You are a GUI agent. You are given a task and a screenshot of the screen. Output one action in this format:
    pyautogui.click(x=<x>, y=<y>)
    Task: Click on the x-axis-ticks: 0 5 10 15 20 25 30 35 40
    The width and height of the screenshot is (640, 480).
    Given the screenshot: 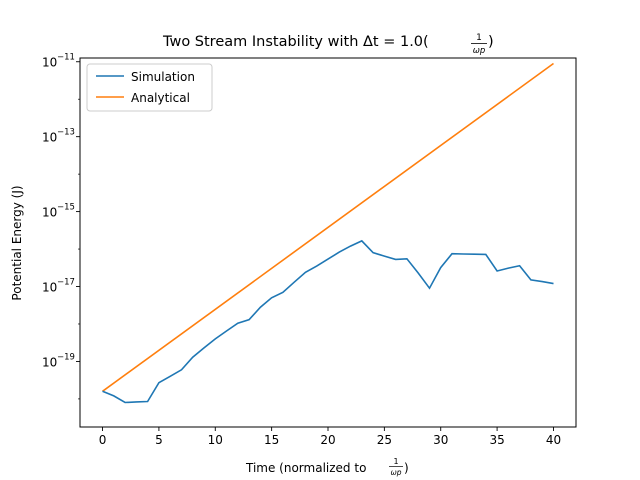 What is the action you would take?
    pyautogui.click(x=330, y=437)
    